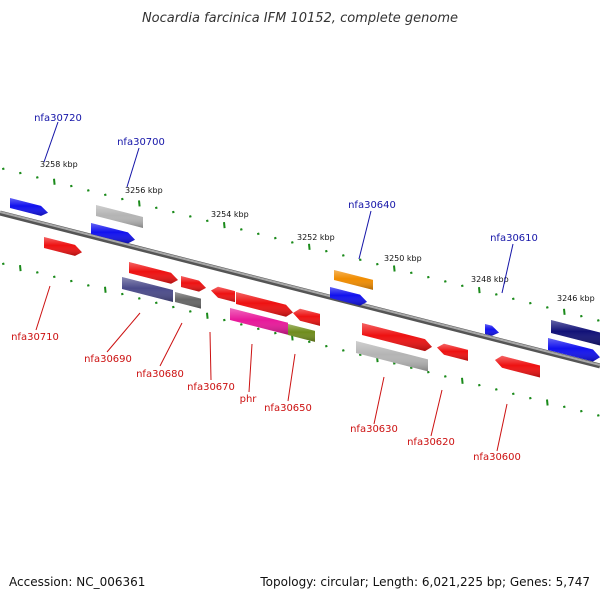  What do you see at coordinates (431, 442) in the screenshot?
I see `gene-label: nfa30620` at bounding box center [431, 442].